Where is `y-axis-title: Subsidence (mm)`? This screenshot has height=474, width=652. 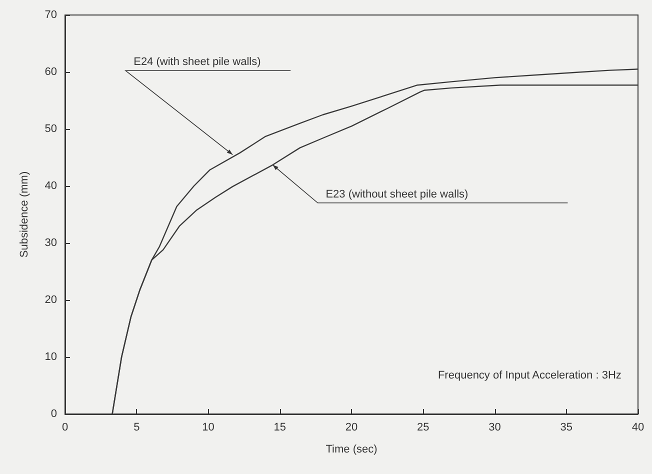
y-axis-title: Subsidence (mm) is located at coordinates (24, 214).